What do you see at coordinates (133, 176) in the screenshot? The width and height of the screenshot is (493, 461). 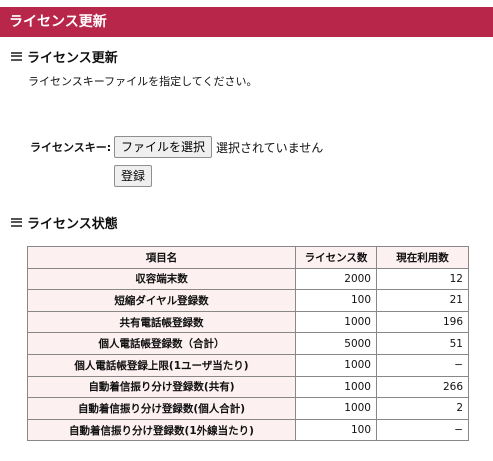 I see `register-button: 登録` at bounding box center [133, 176].